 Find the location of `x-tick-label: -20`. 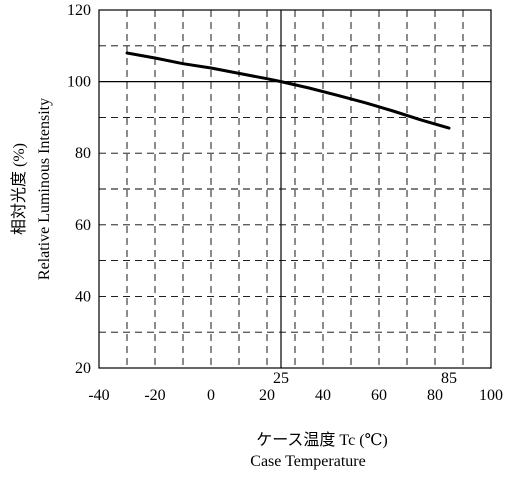

x-tick-label: -20 is located at coordinates (154, 395).